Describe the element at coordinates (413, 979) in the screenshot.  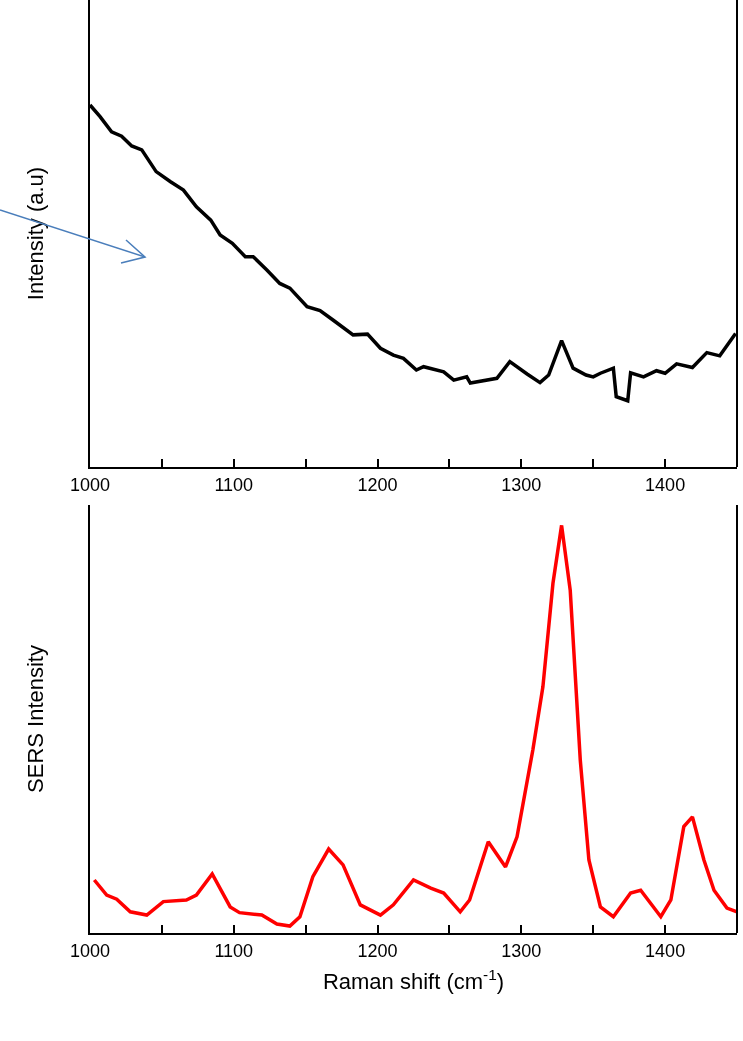
I see `x-axis-title: Raman shift (cm$^{-1}$)` at that location.